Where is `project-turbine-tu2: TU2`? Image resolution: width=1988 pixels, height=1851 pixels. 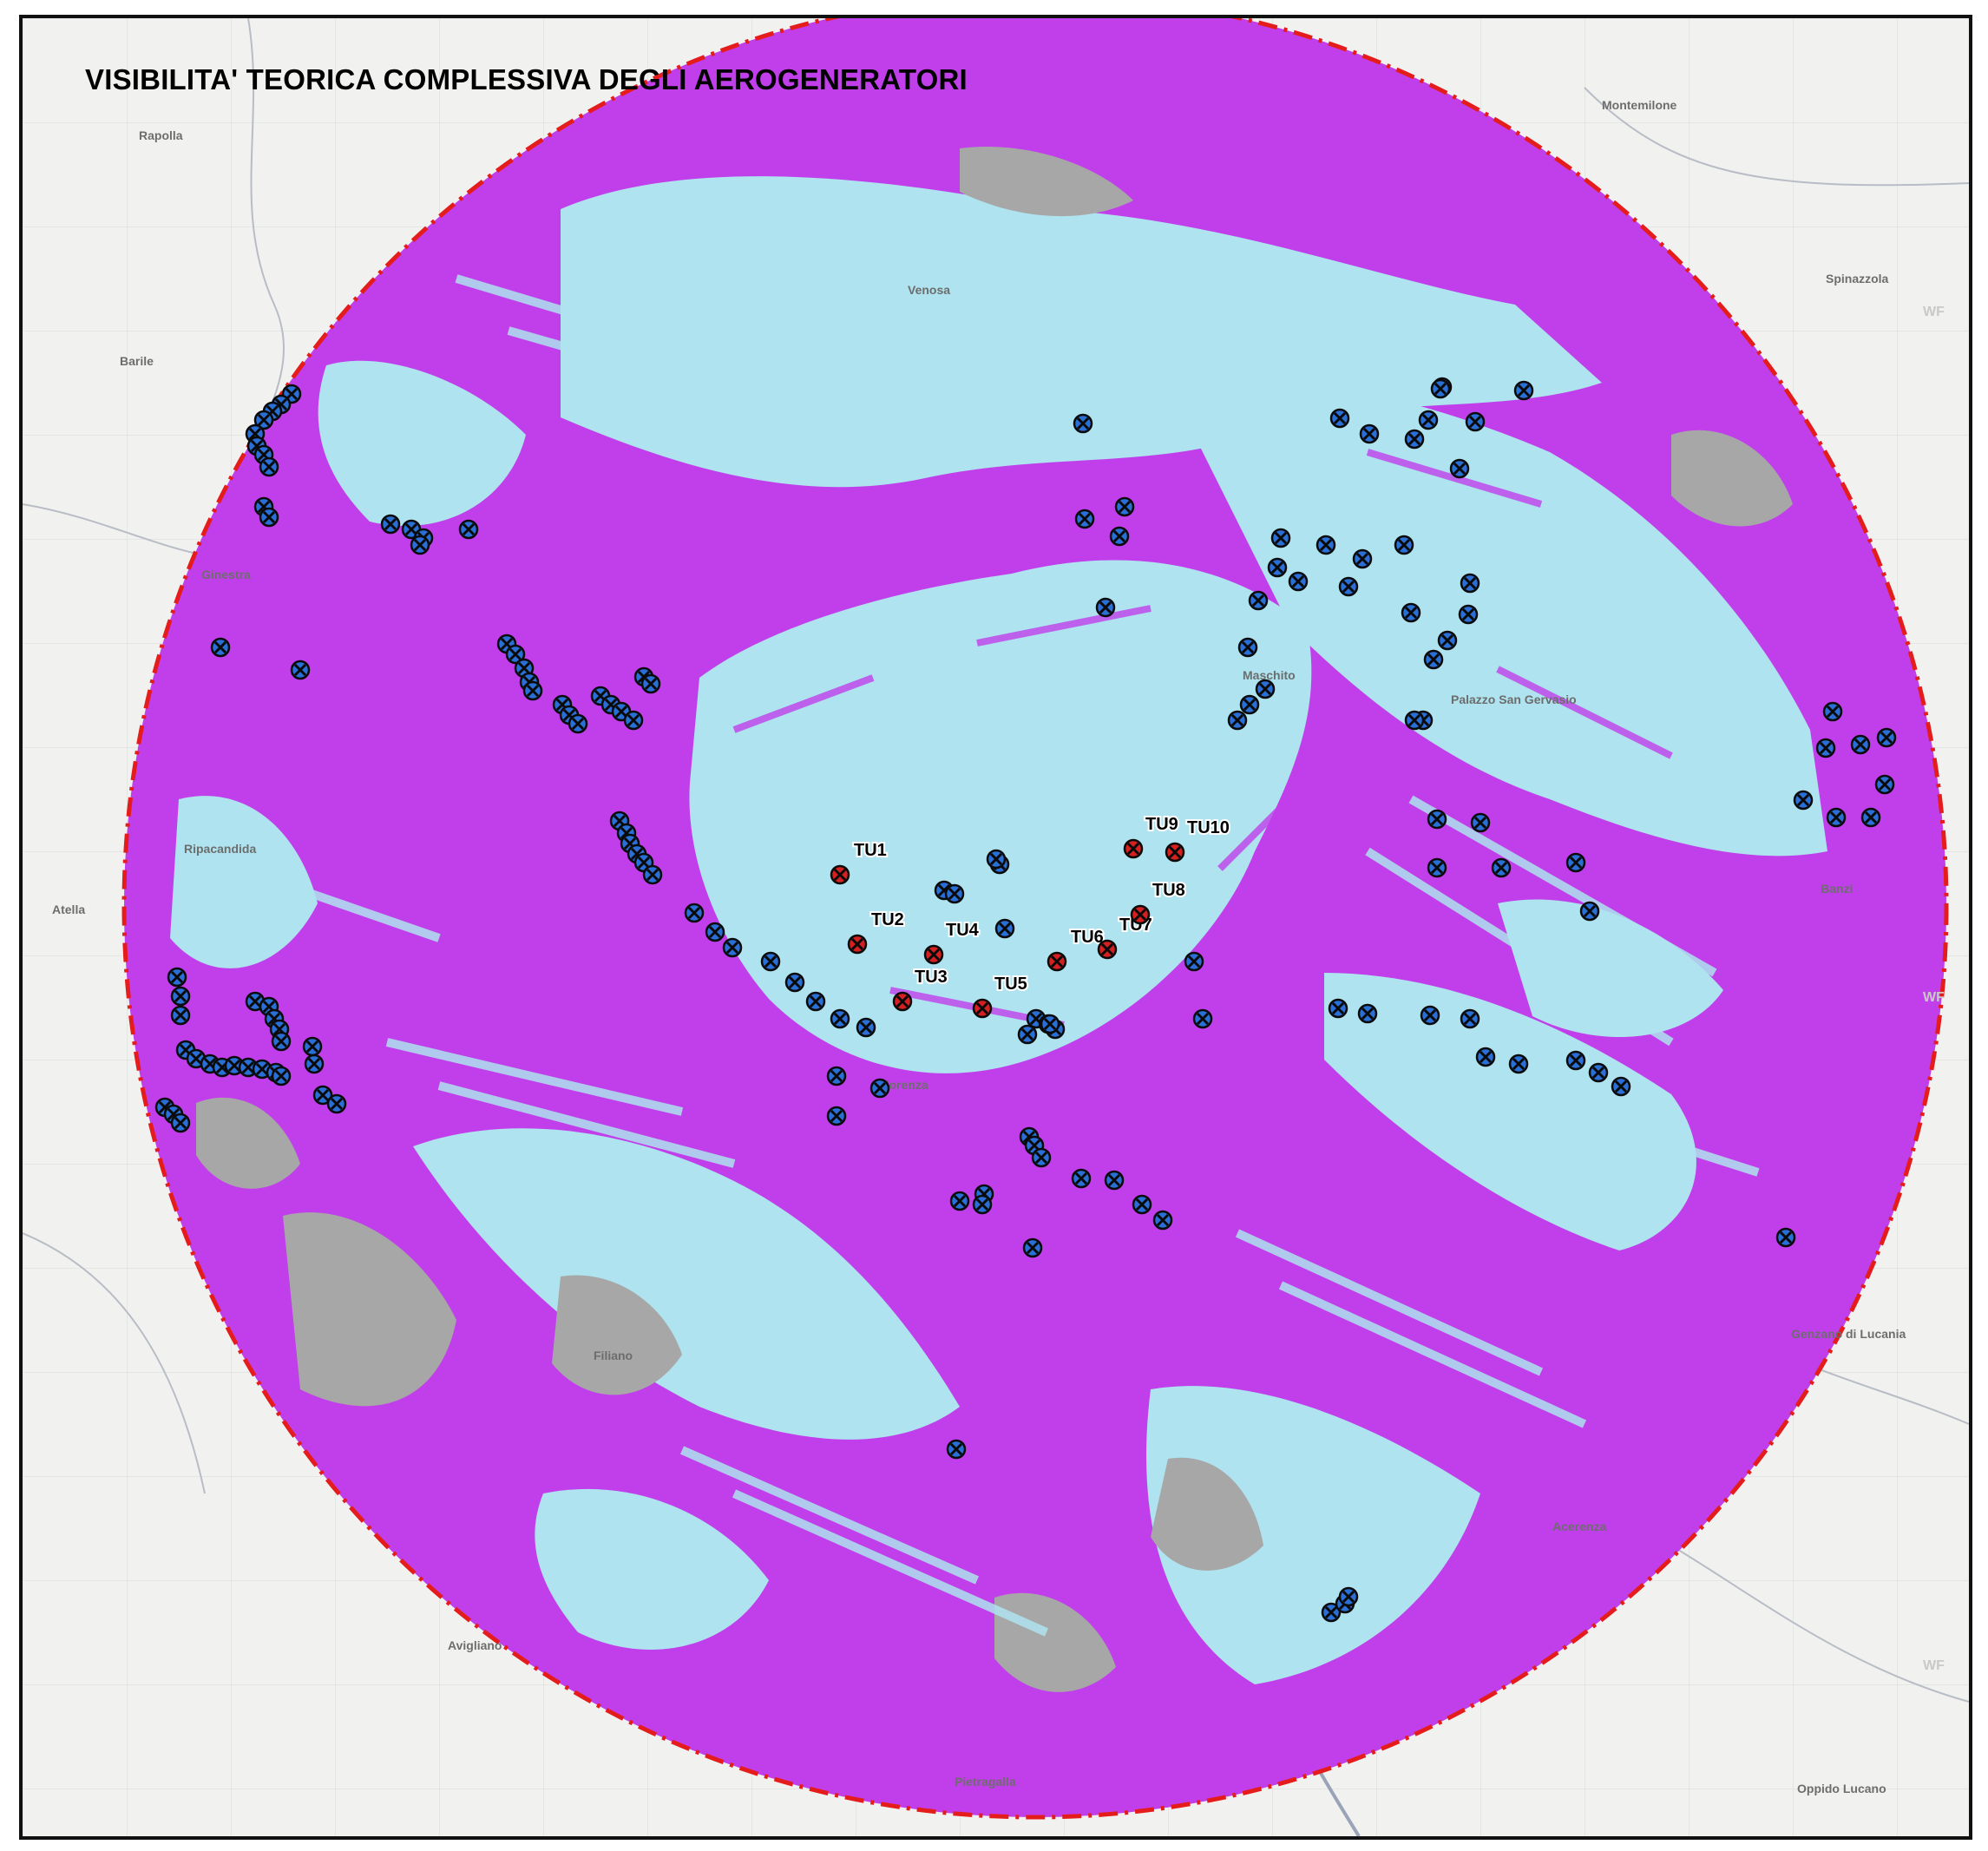 project-turbine-tu2: TU2 is located at coordinates (876, 932).